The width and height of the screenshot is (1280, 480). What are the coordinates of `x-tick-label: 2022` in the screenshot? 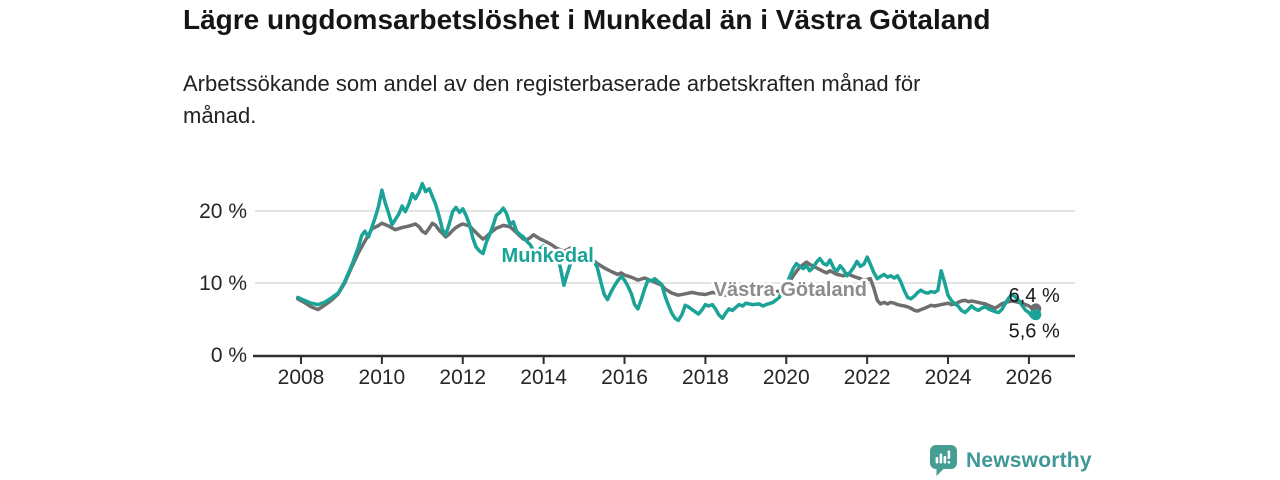 It's located at (867, 377).